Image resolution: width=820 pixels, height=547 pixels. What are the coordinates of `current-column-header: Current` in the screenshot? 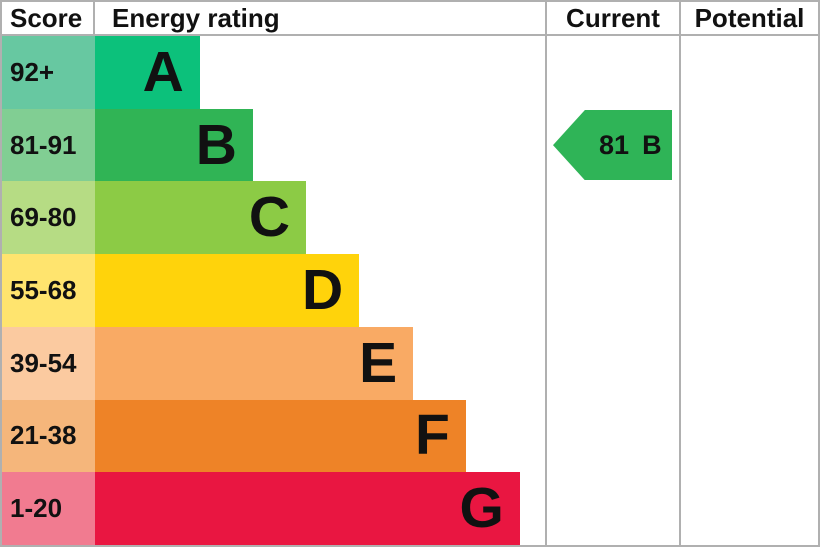 It's located at (613, 18).